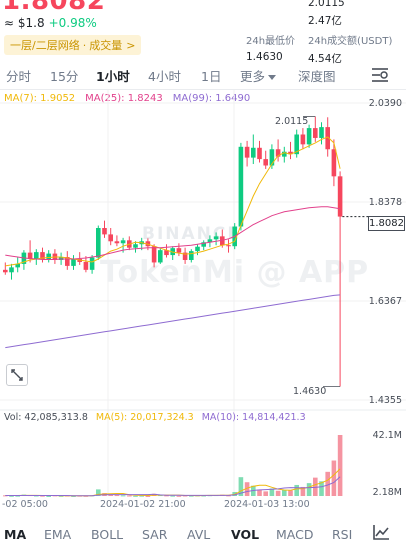 The height and width of the screenshot is (540, 406). Describe the element at coordinates (292, 121) in the screenshot. I see `high-marker: 2.0115` at that location.